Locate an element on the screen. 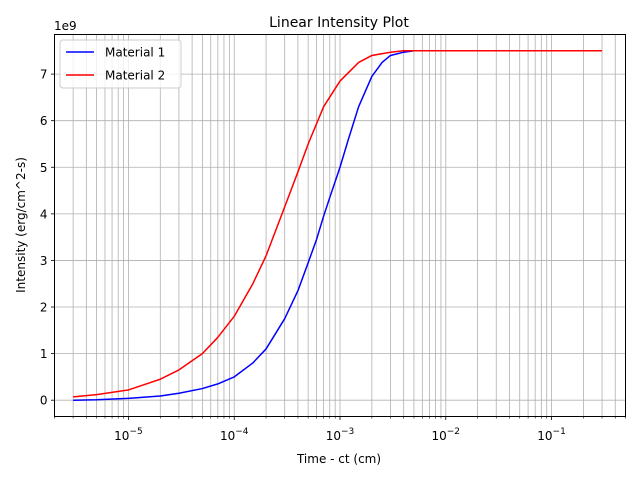  y-offset-label: 1e9 is located at coordinates (65, 26).